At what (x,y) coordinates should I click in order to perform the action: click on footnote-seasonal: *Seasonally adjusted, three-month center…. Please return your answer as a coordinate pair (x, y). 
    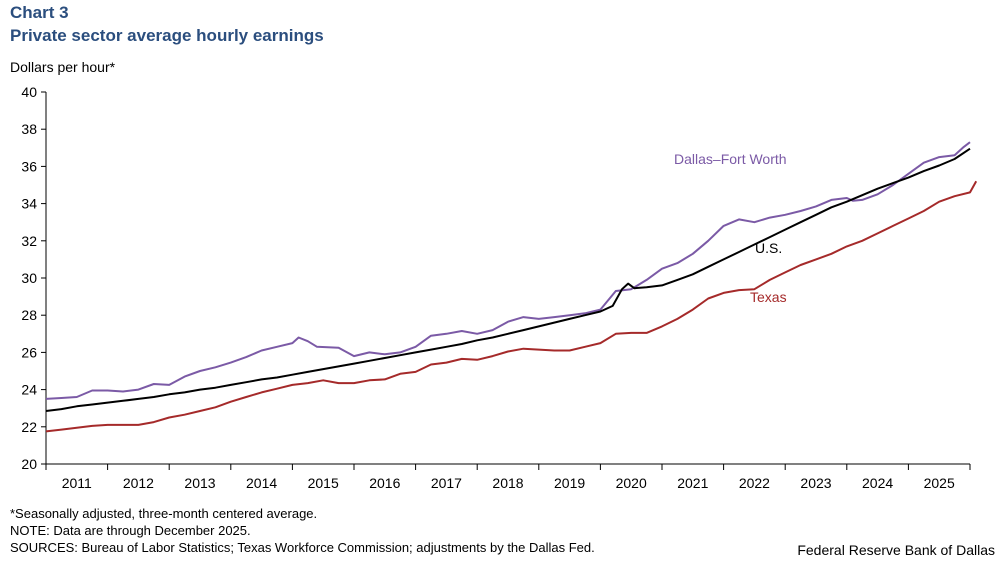
    Looking at the image, I should click on (164, 513).